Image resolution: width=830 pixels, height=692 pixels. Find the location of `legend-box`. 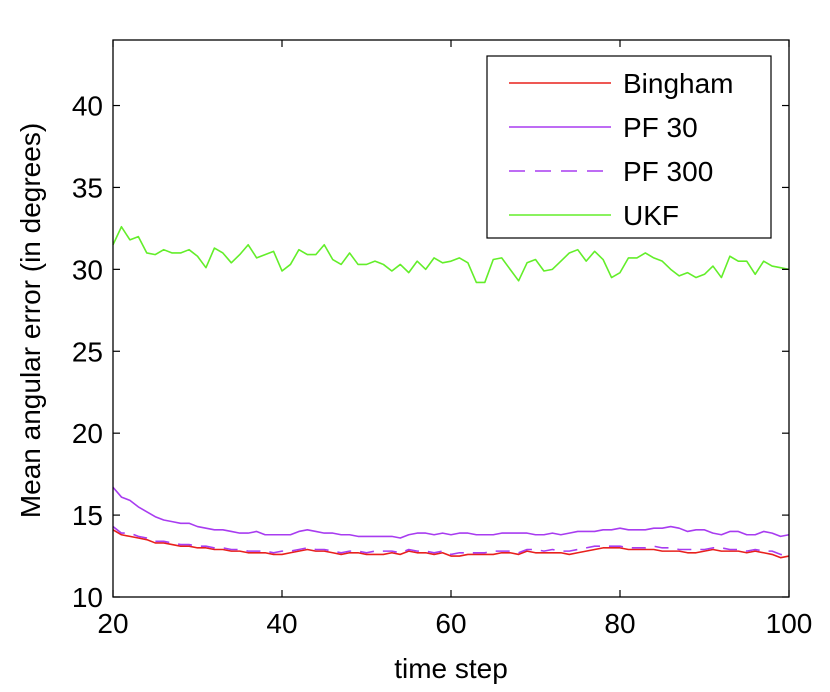

legend-box is located at coordinates (629, 147).